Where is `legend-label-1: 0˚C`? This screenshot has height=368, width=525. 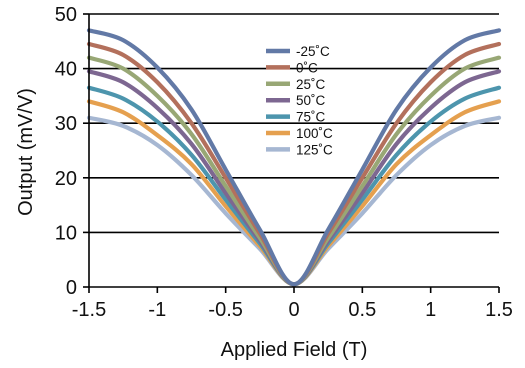
legend-label-1: 0˚C is located at coordinates (307, 67).